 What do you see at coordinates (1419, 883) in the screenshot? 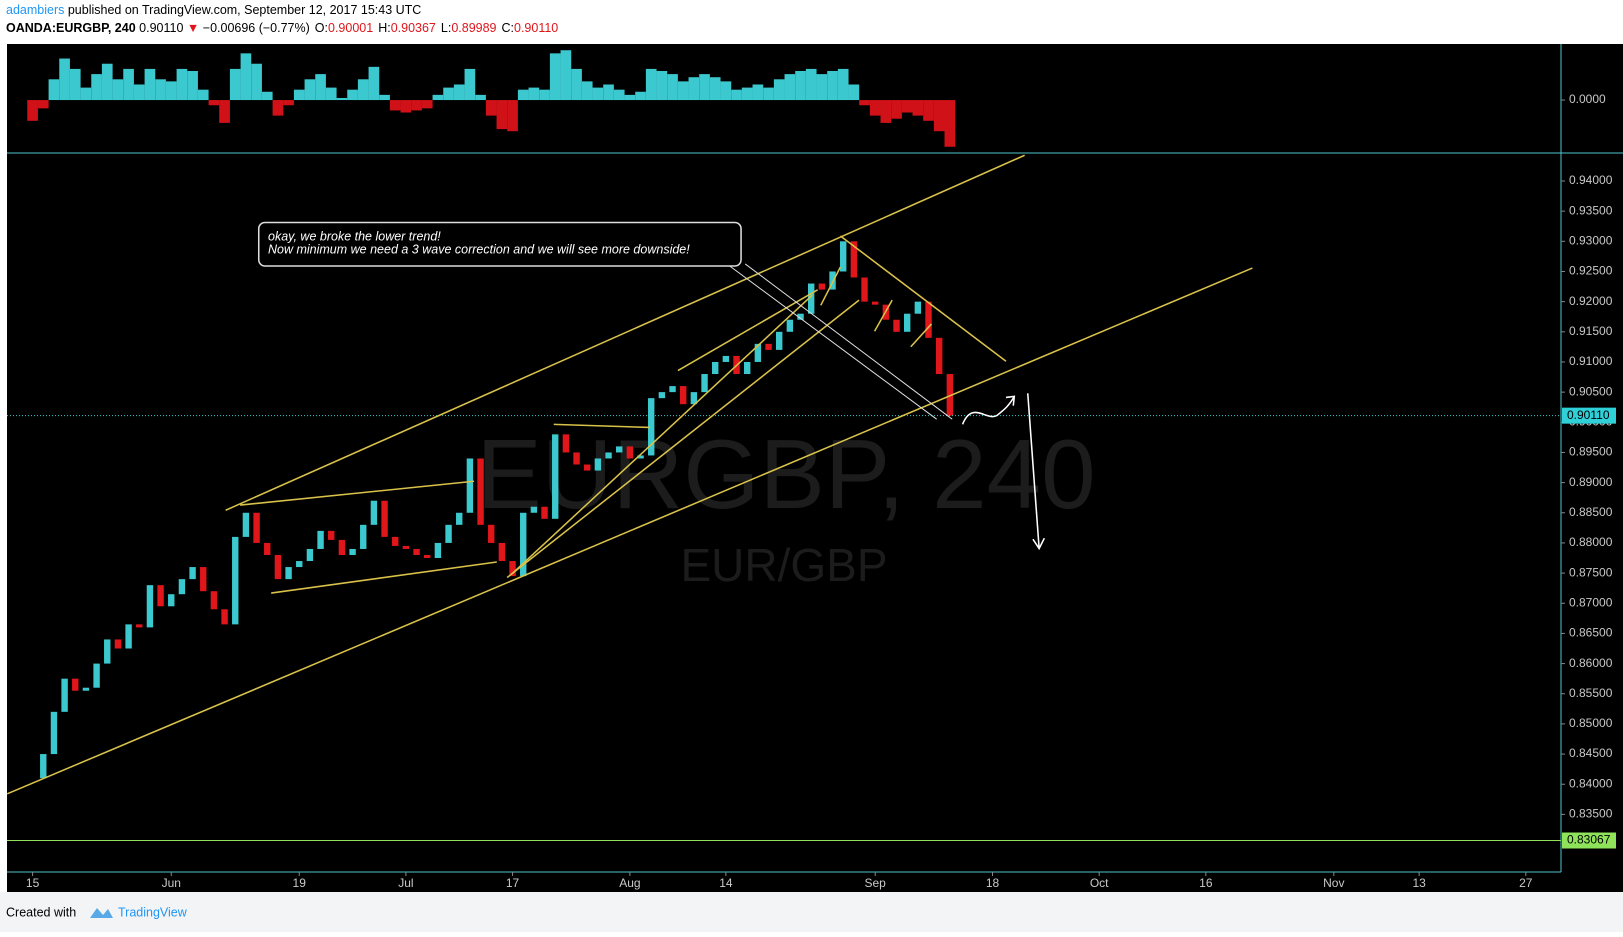
I see `x-tick-label: 13` at bounding box center [1419, 883].